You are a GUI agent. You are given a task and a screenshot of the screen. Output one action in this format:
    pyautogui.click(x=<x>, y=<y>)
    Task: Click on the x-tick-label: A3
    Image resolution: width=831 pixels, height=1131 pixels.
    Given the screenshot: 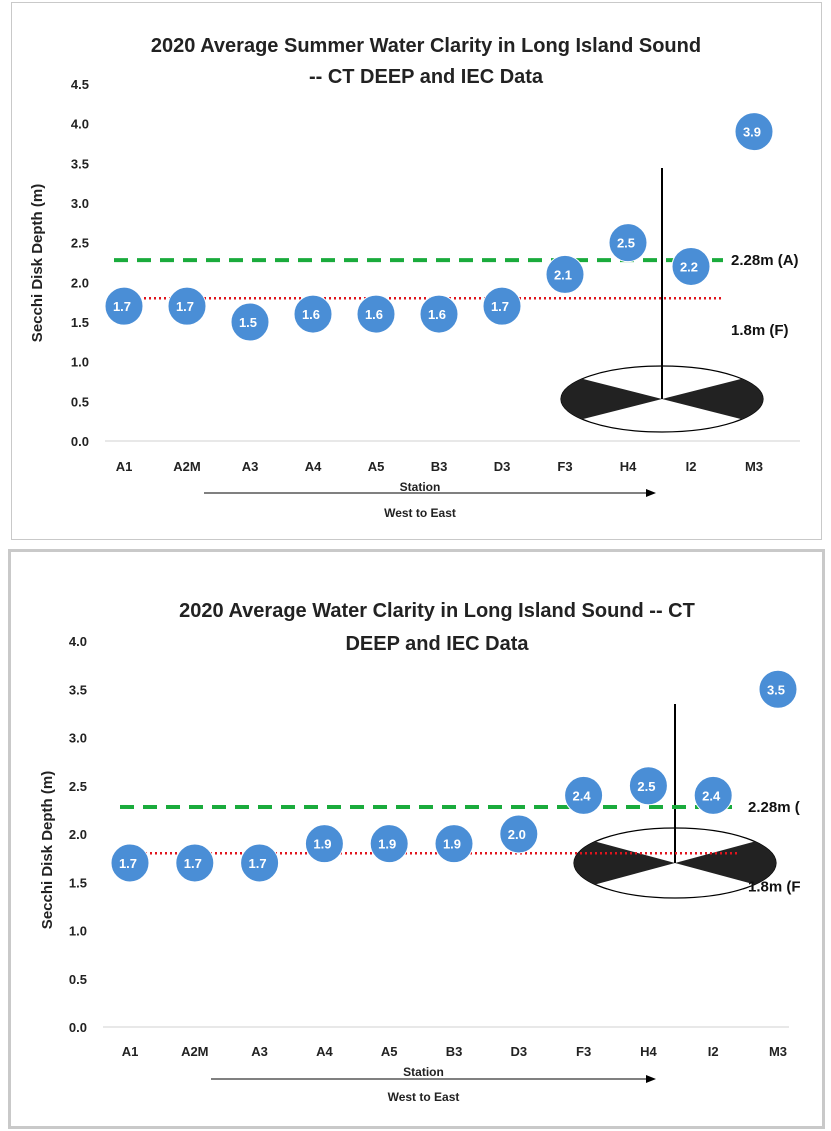 What is the action you would take?
    pyautogui.click(x=259, y=1051)
    